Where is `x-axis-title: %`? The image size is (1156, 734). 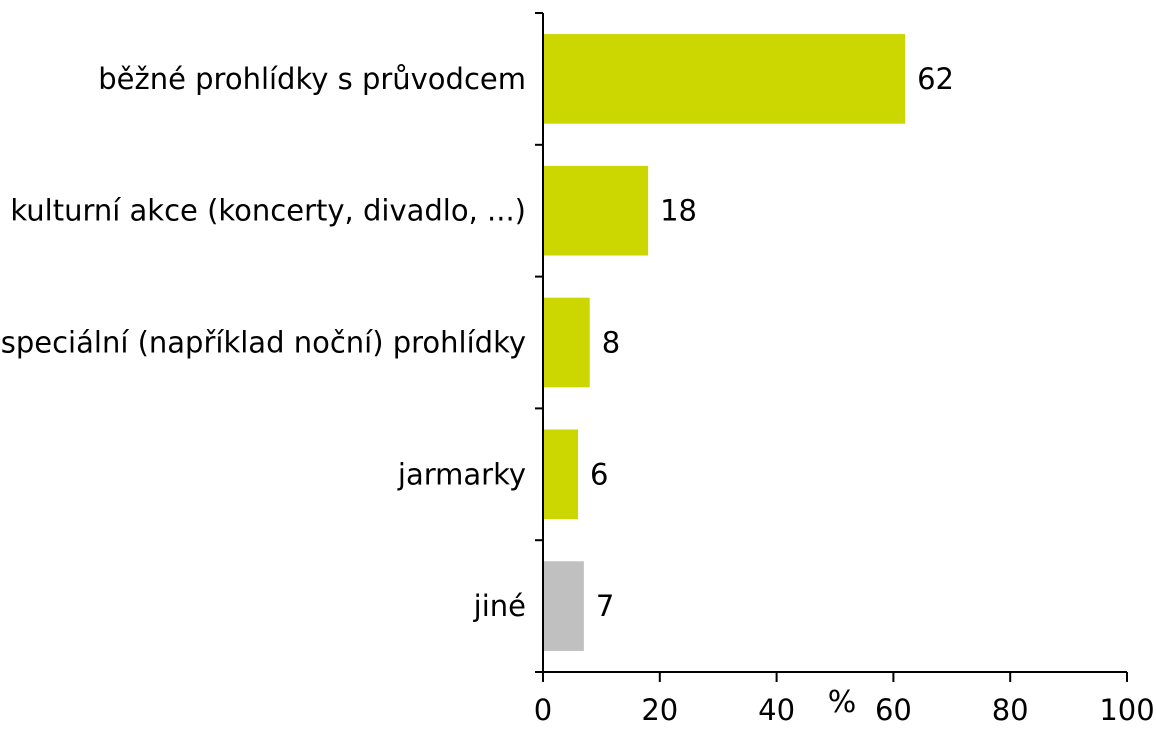
x-axis-title: % is located at coordinates (842, 702).